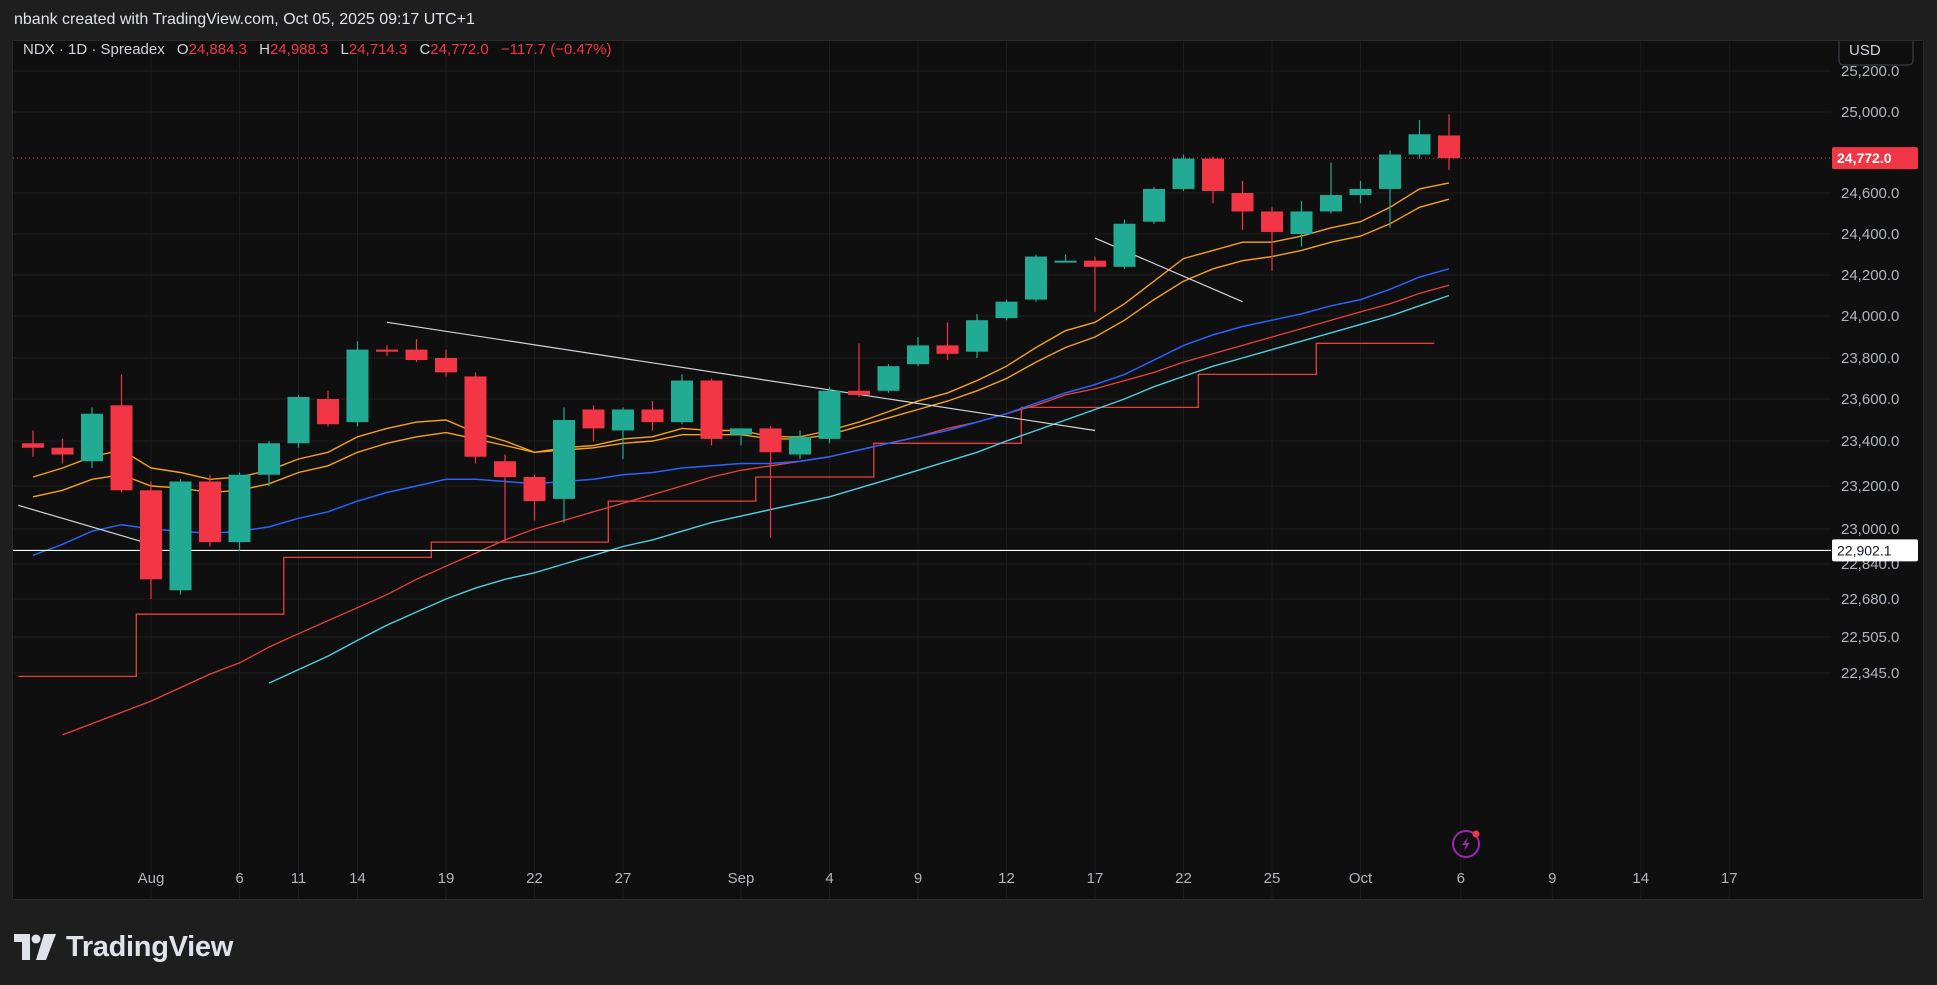 This screenshot has height=985, width=1937. I want to click on price-tick-label: 22,680.0, so click(1870, 599).